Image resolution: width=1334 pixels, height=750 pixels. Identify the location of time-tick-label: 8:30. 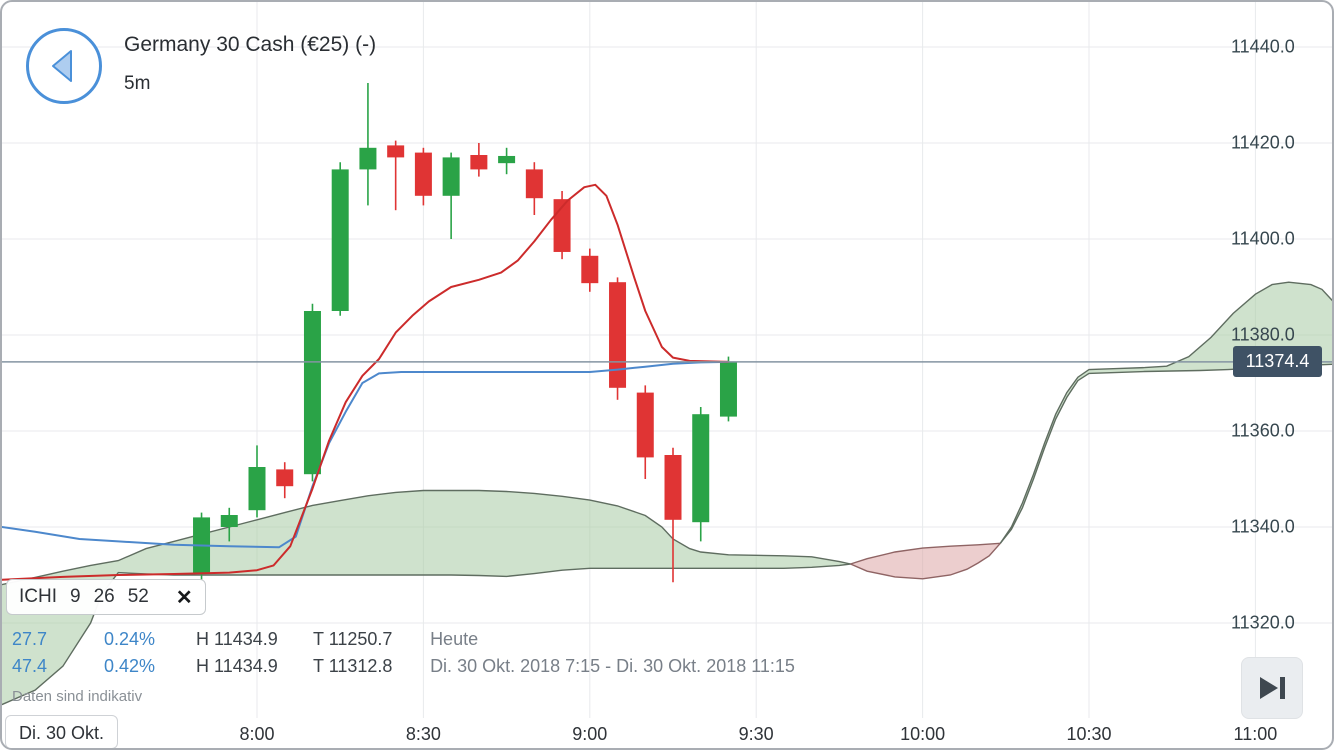
(423, 734).